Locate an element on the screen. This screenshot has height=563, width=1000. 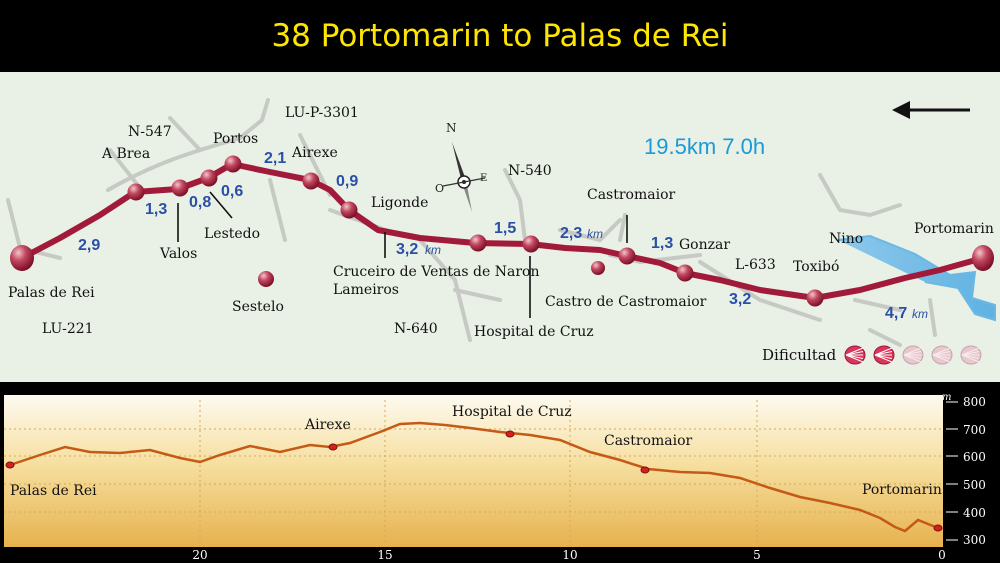
stop-valos is located at coordinates (180, 188).